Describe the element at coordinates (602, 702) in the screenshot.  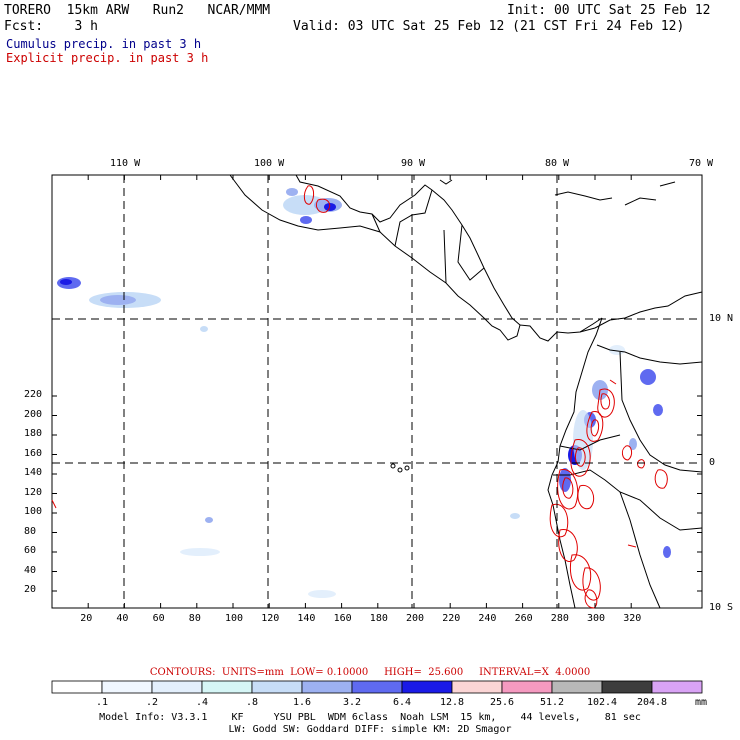
I see `colorbar-label: 102.4` at that location.